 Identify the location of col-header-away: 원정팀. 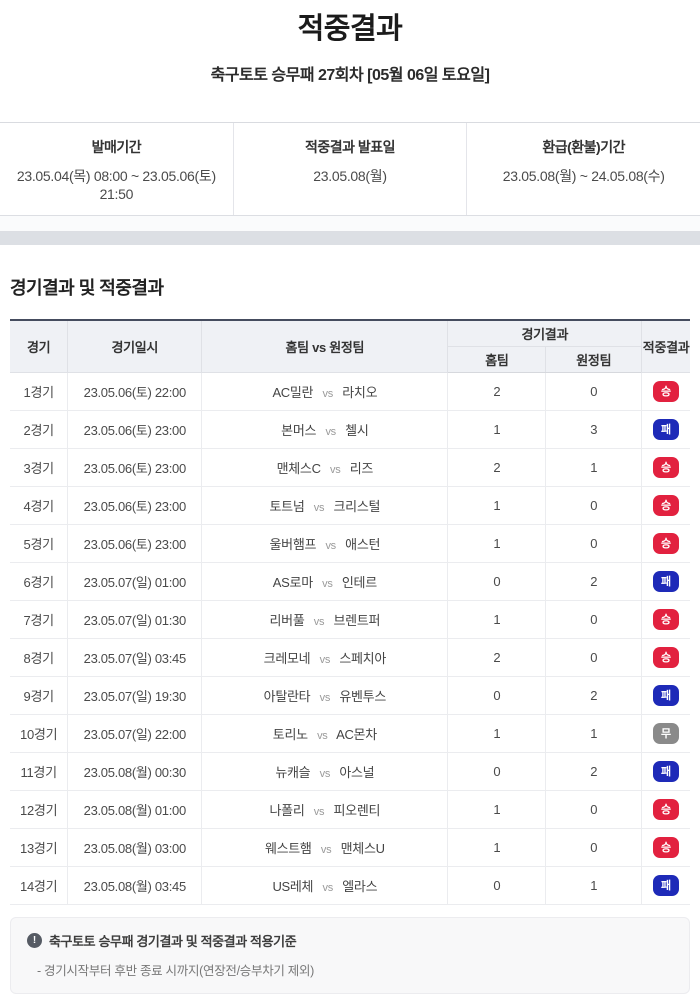
(593, 359).